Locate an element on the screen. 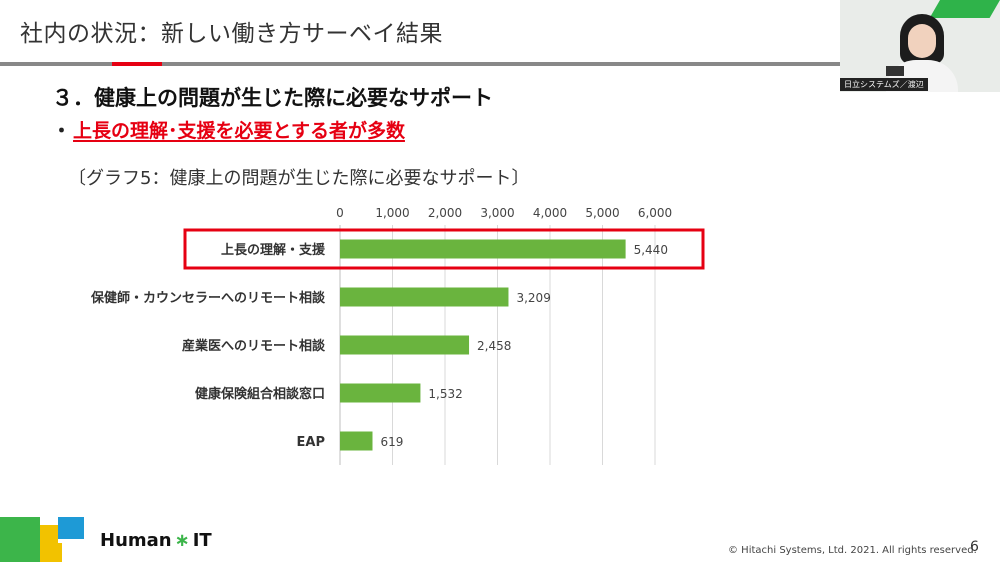  brand-right: IT is located at coordinates (202, 540).